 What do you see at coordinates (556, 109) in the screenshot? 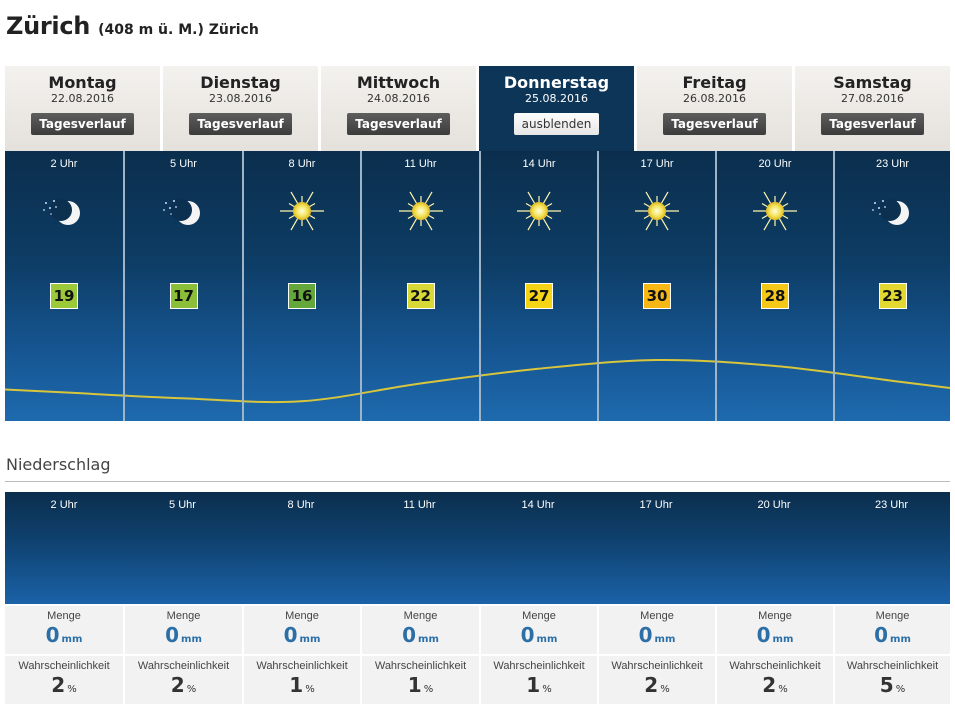
I see `day-tab-3: Donnerstag 25.08.2016 ausblenden` at bounding box center [556, 109].